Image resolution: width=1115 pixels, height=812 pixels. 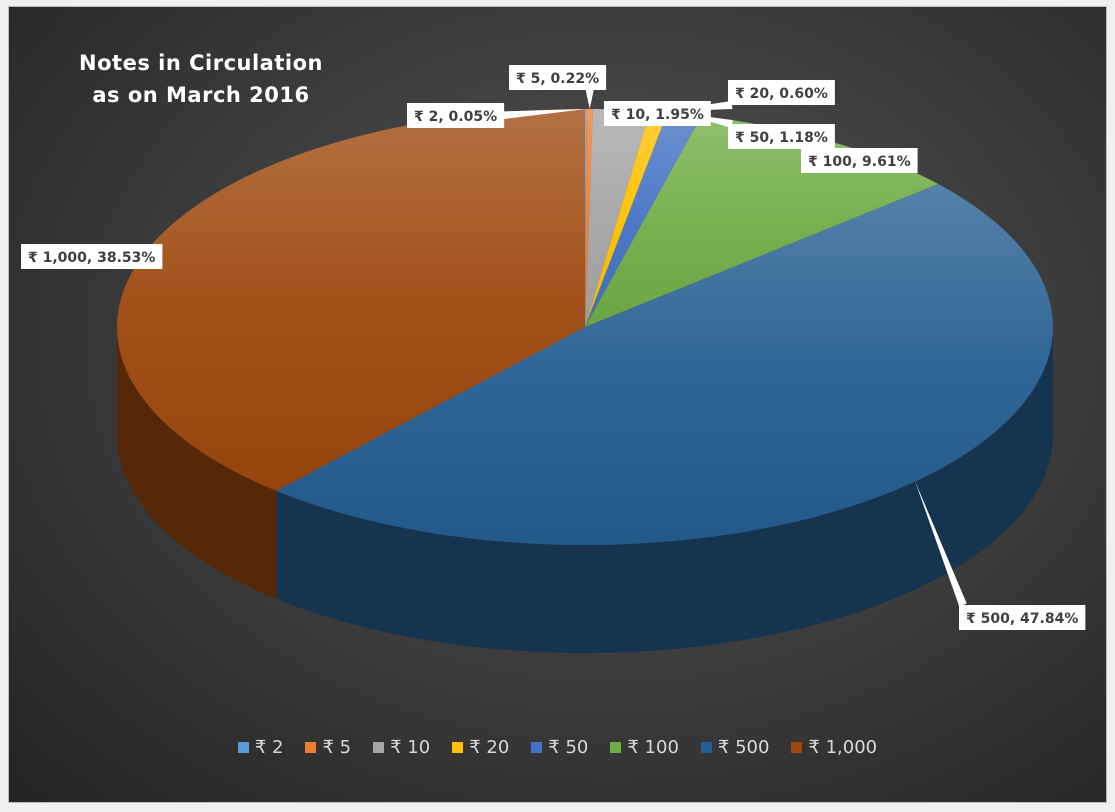 I want to click on data-label-text-2: ₹ 10, 1.95%, so click(x=657, y=115).